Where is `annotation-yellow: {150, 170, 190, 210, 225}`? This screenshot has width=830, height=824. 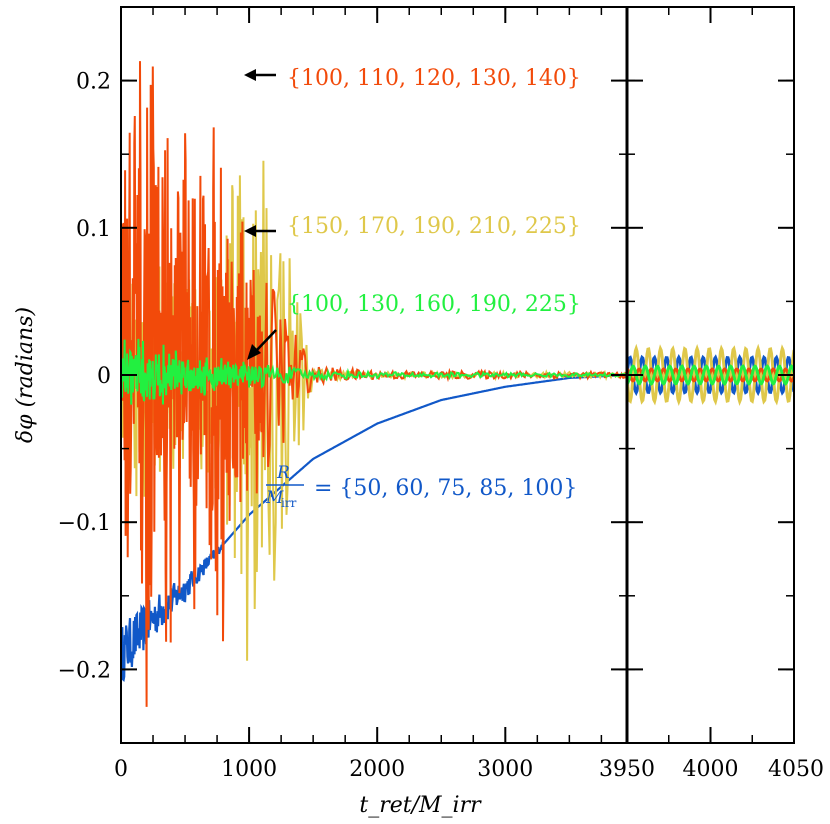
annotation-yellow: {150, 170, 190, 210, 225} is located at coordinates (434, 226).